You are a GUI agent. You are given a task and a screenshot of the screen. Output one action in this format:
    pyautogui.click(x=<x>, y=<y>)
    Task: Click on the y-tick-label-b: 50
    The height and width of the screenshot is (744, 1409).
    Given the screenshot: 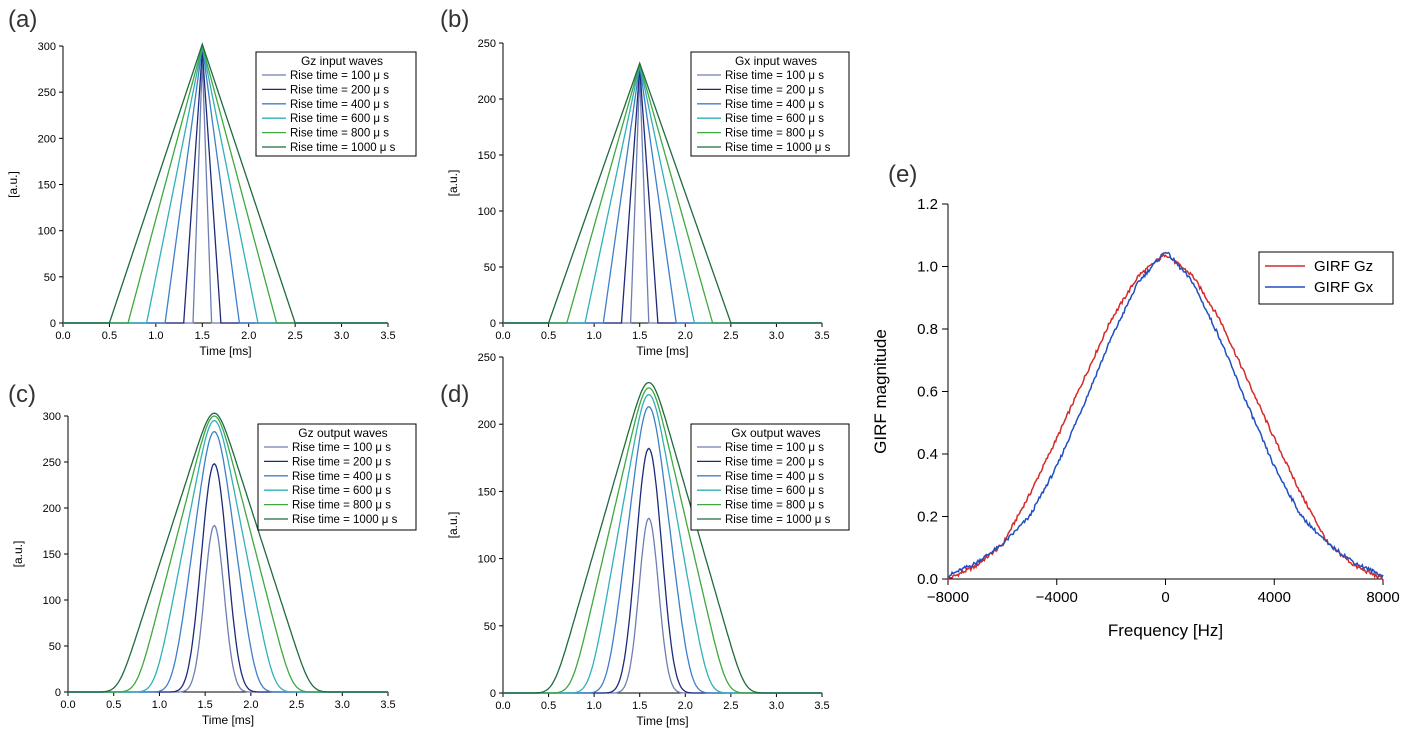 What is the action you would take?
    pyautogui.click(x=490, y=268)
    